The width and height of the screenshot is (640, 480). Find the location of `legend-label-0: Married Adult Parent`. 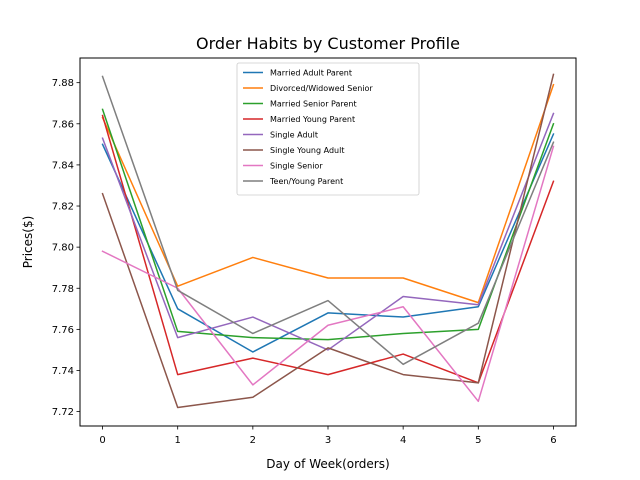

legend-label-0: Married Adult Parent is located at coordinates (311, 73).